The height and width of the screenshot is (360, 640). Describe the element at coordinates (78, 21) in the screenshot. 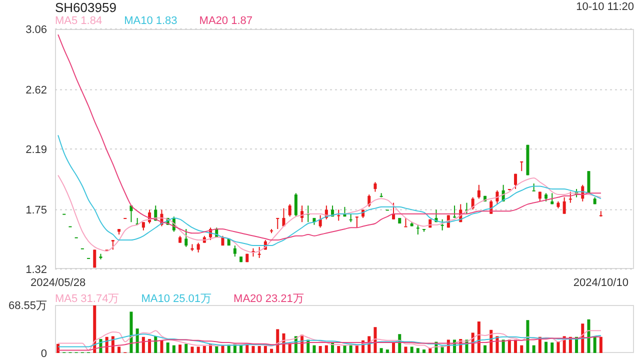

I see `text: MA5 1.84` at that location.